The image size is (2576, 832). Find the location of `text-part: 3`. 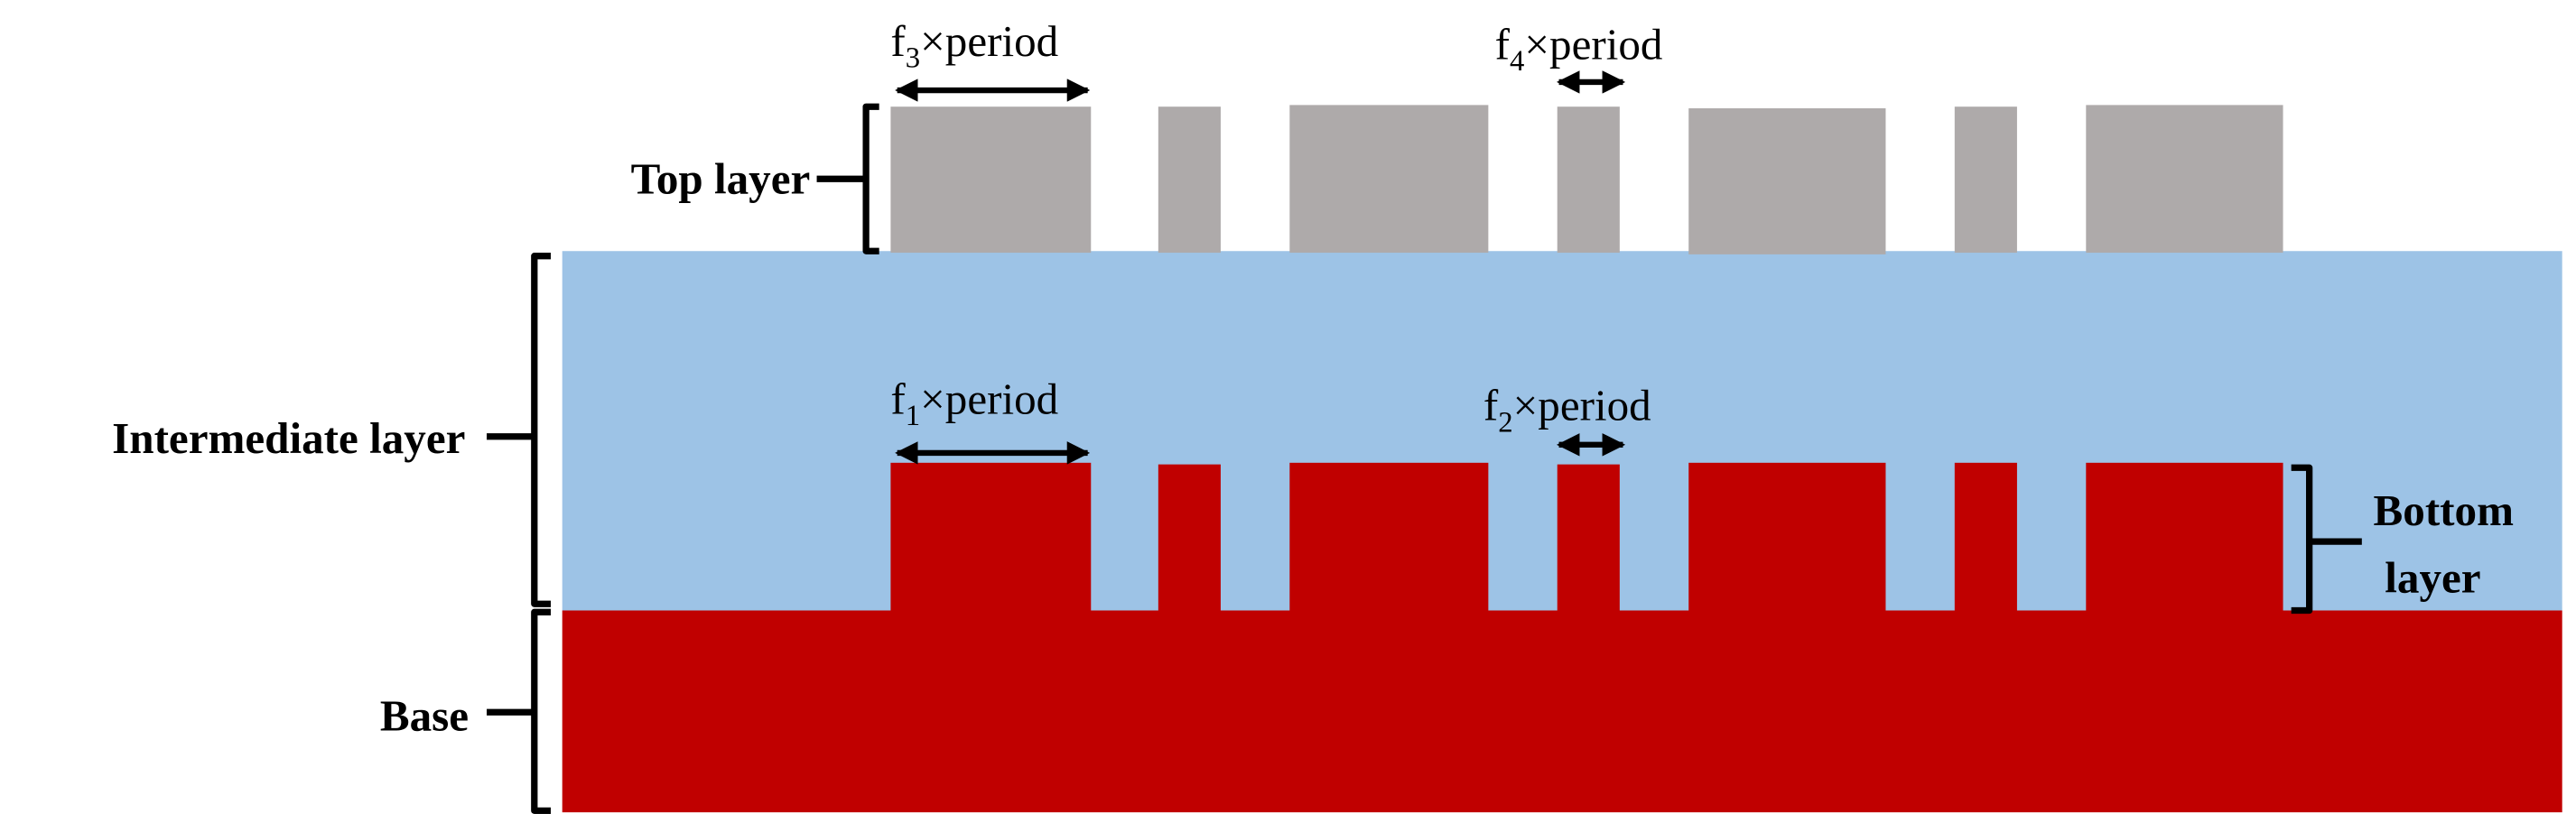

text-part: 3 is located at coordinates (913, 58).